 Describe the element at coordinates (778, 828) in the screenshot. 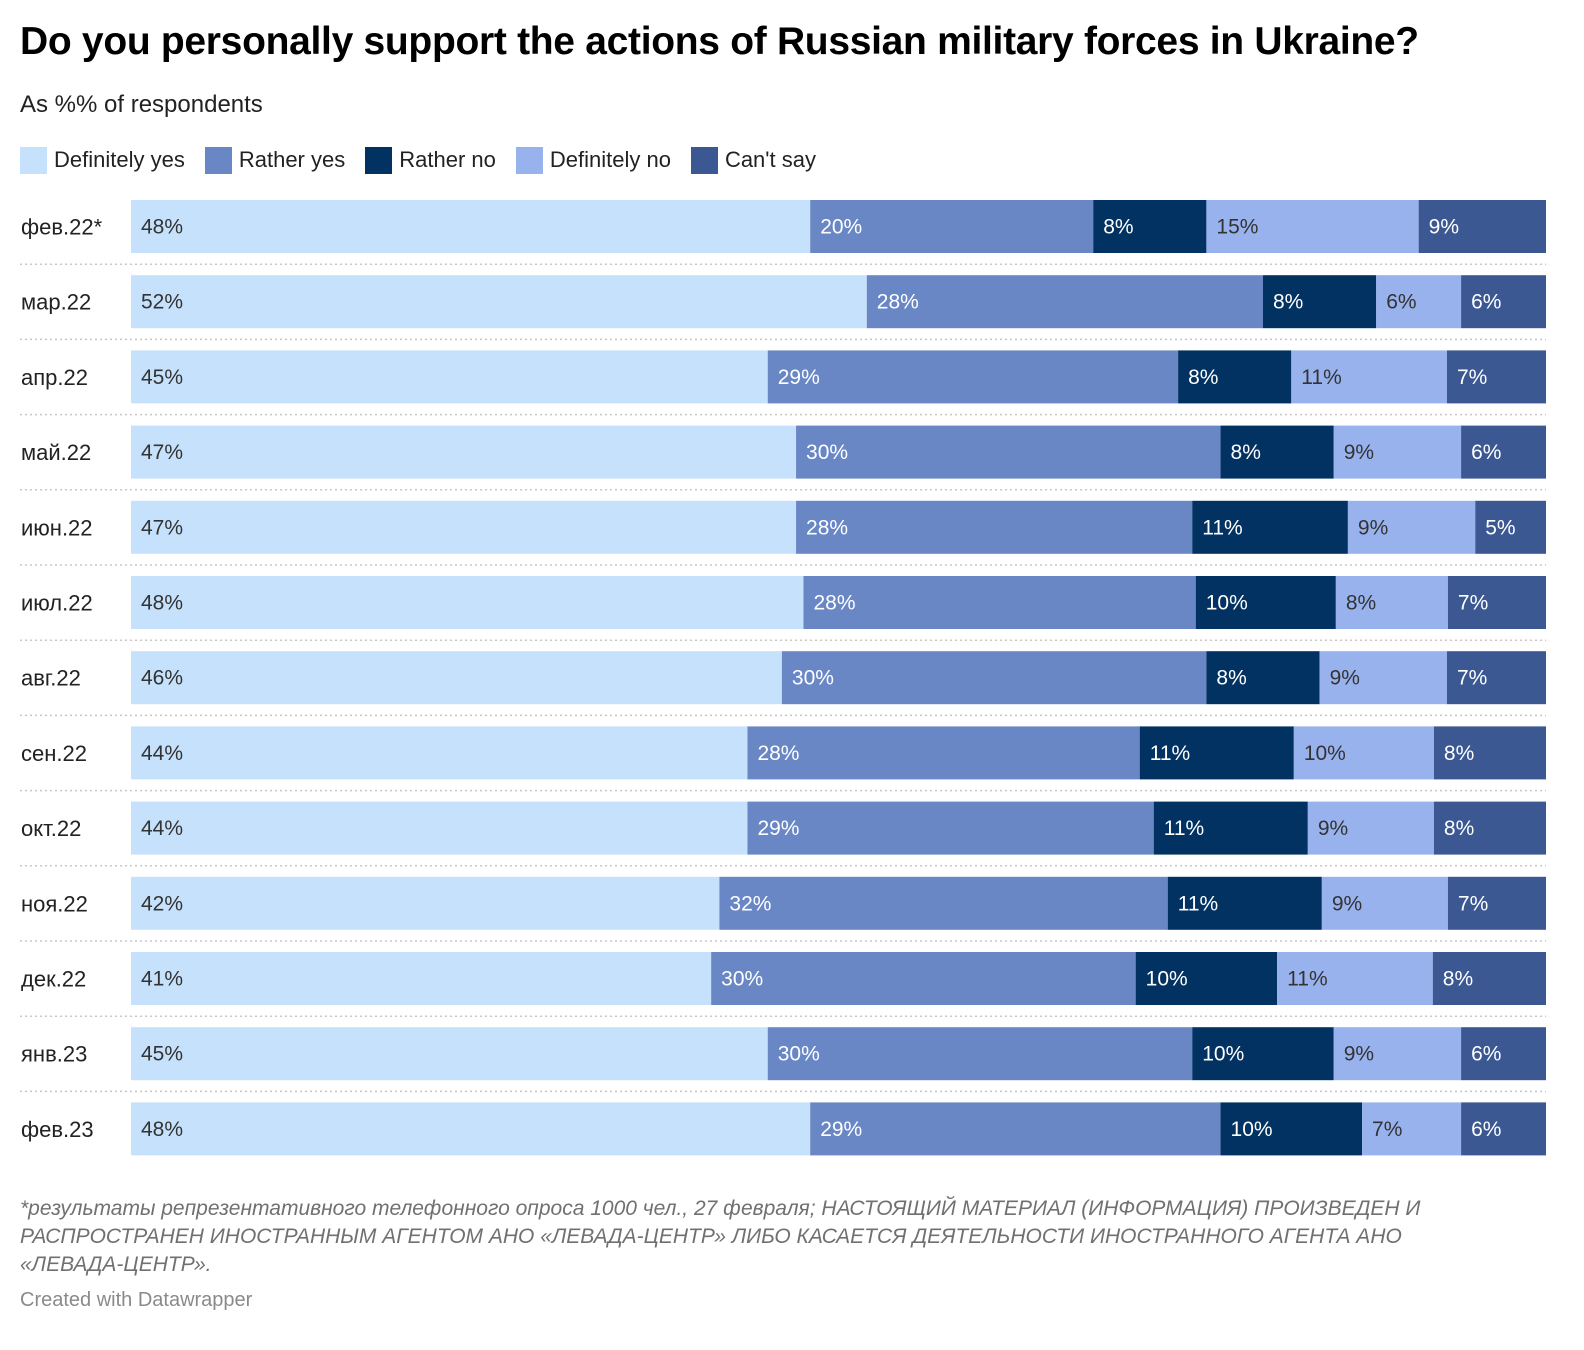

I see `data-label: 29%` at that location.